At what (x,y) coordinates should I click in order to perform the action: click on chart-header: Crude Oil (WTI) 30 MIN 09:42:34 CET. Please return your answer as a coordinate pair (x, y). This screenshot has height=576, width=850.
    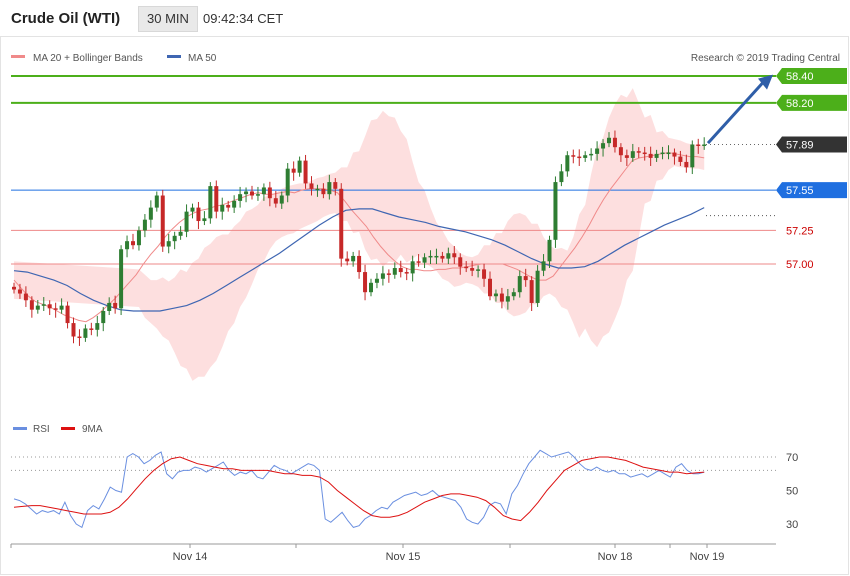
    Looking at the image, I should click on (425, 18).